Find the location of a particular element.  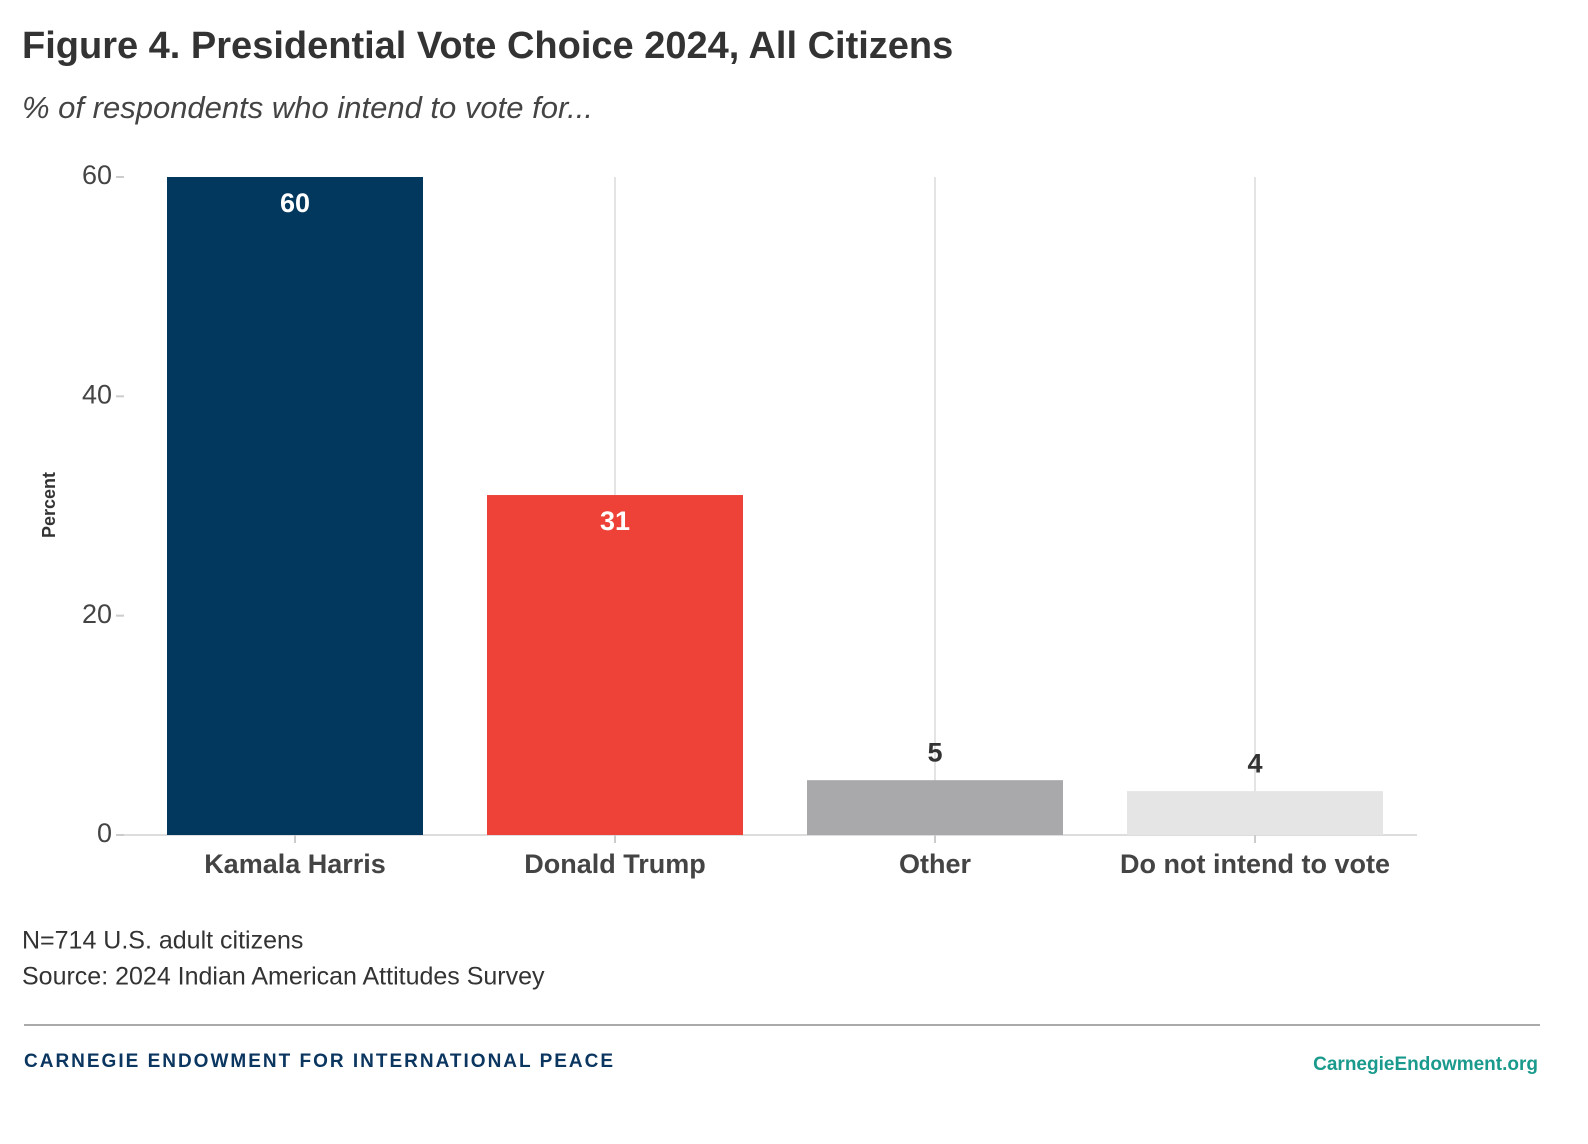

x-tick-label: Other is located at coordinates (935, 864).